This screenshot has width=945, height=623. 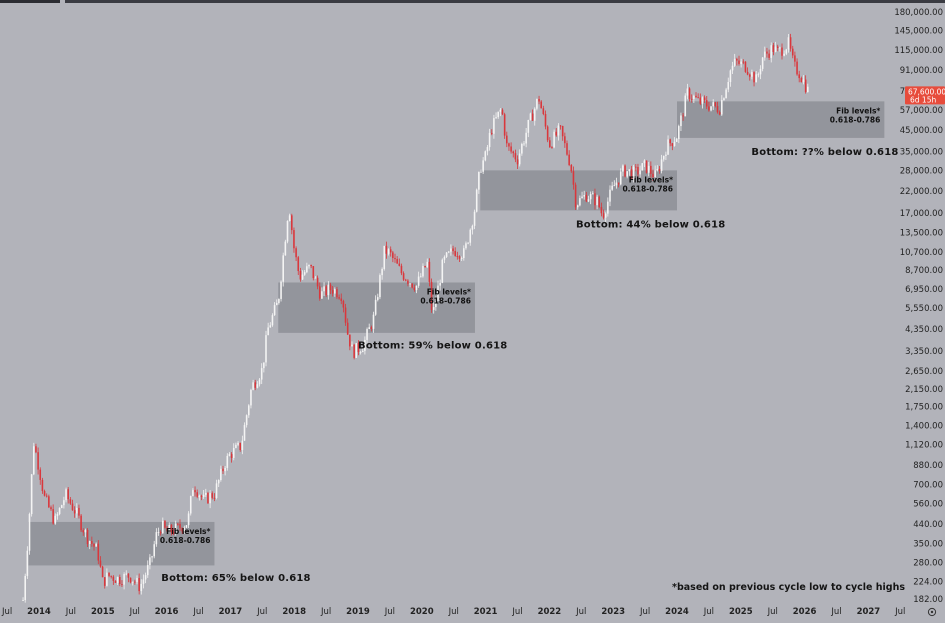 I want to click on y-tick-label: 182.00, so click(x=928, y=600).